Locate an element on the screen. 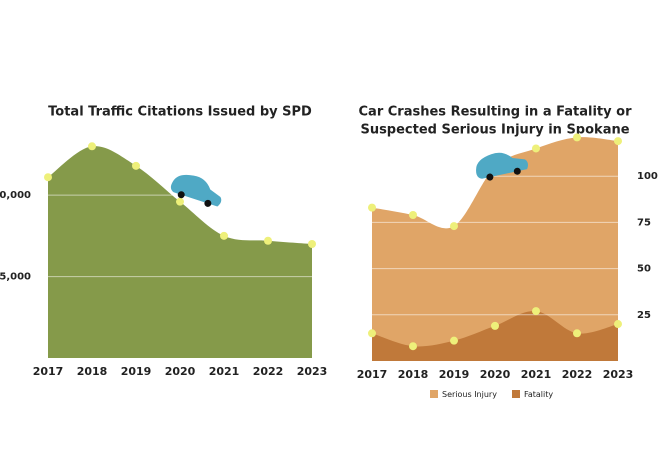 The width and height of the screenshot is (660, 471). y-tick-label: 25 is located at coordinates (644, 315).